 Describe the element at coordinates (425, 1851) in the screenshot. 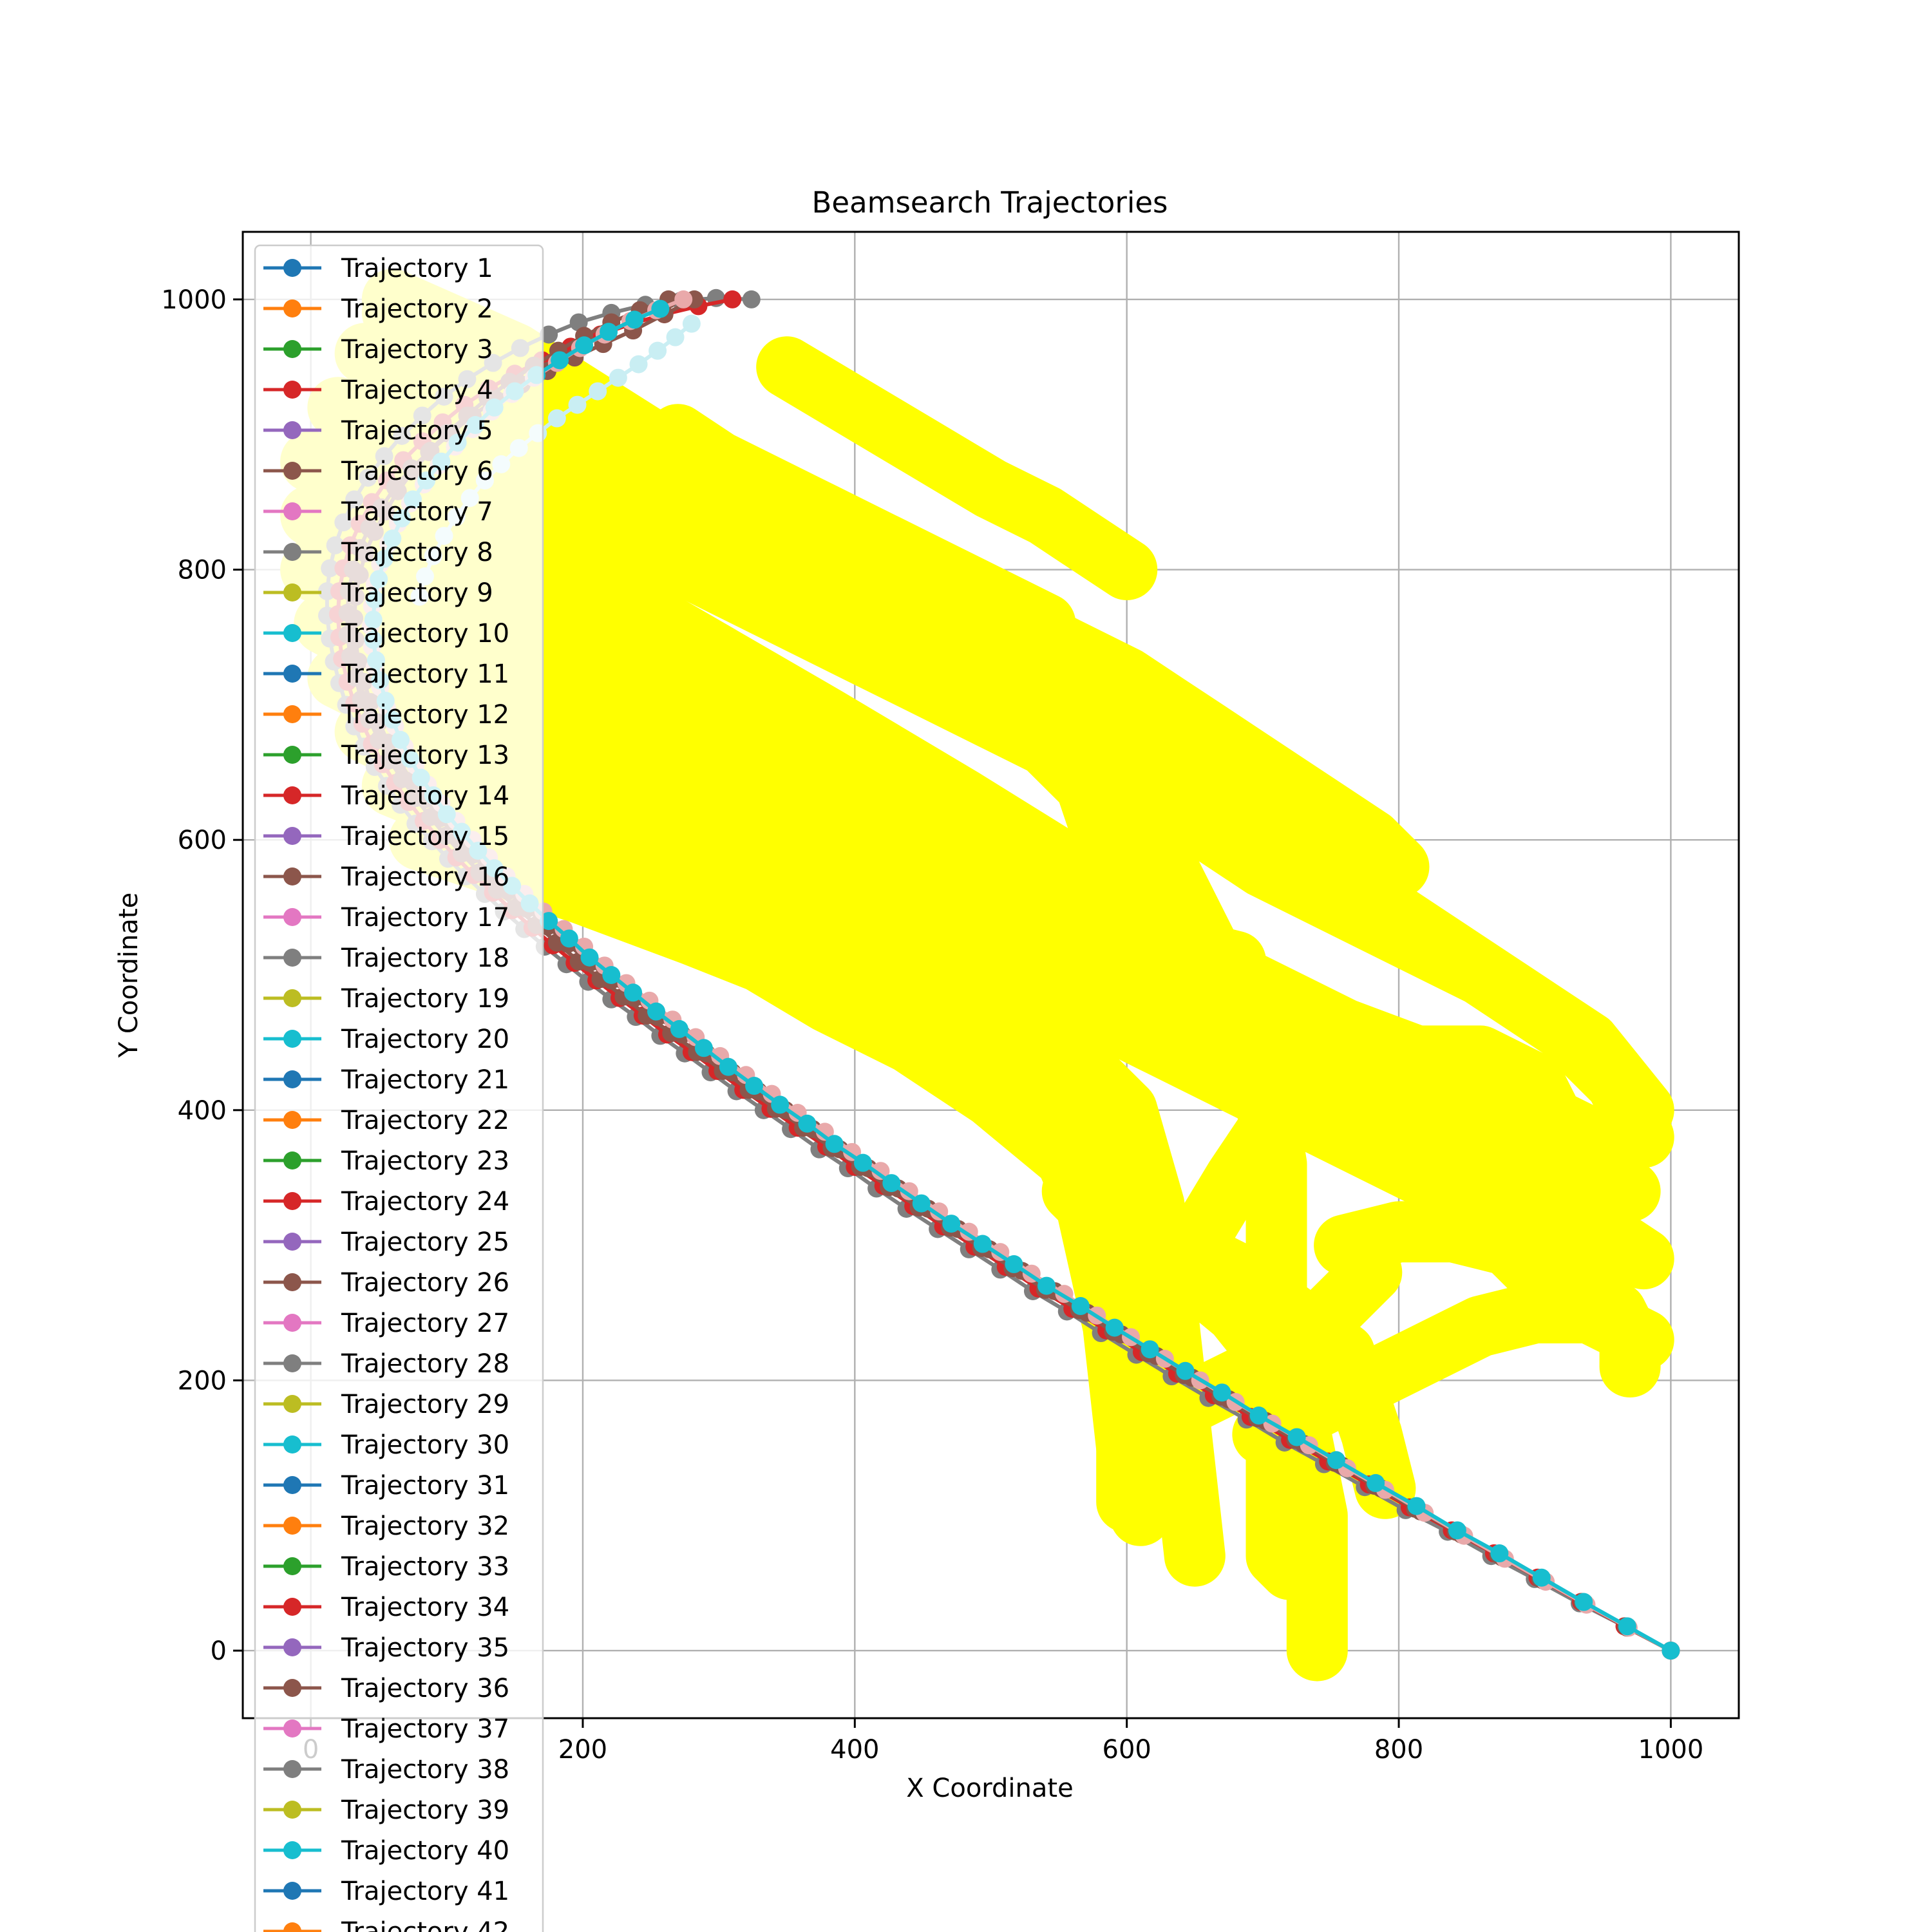

I see `legend-label: Trajectory 40` at that location.